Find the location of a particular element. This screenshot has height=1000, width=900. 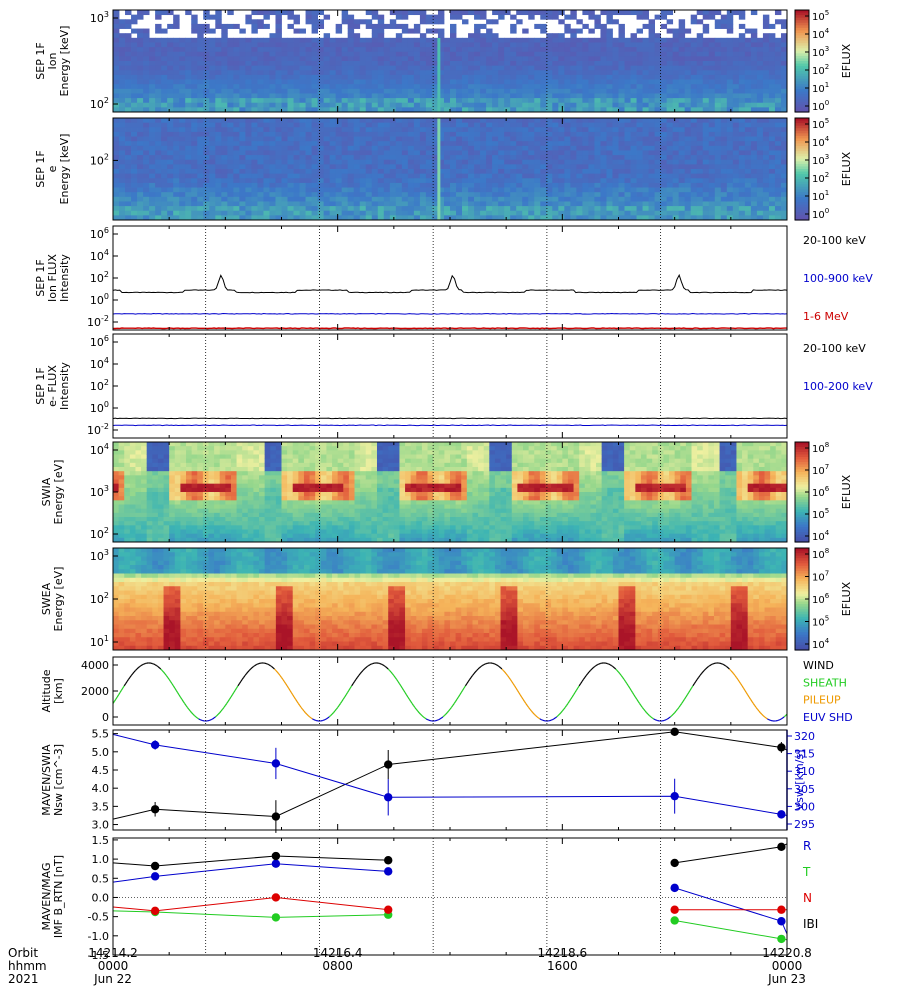

colorbar-tick-label: 100 is located at coordinates (820, 106).